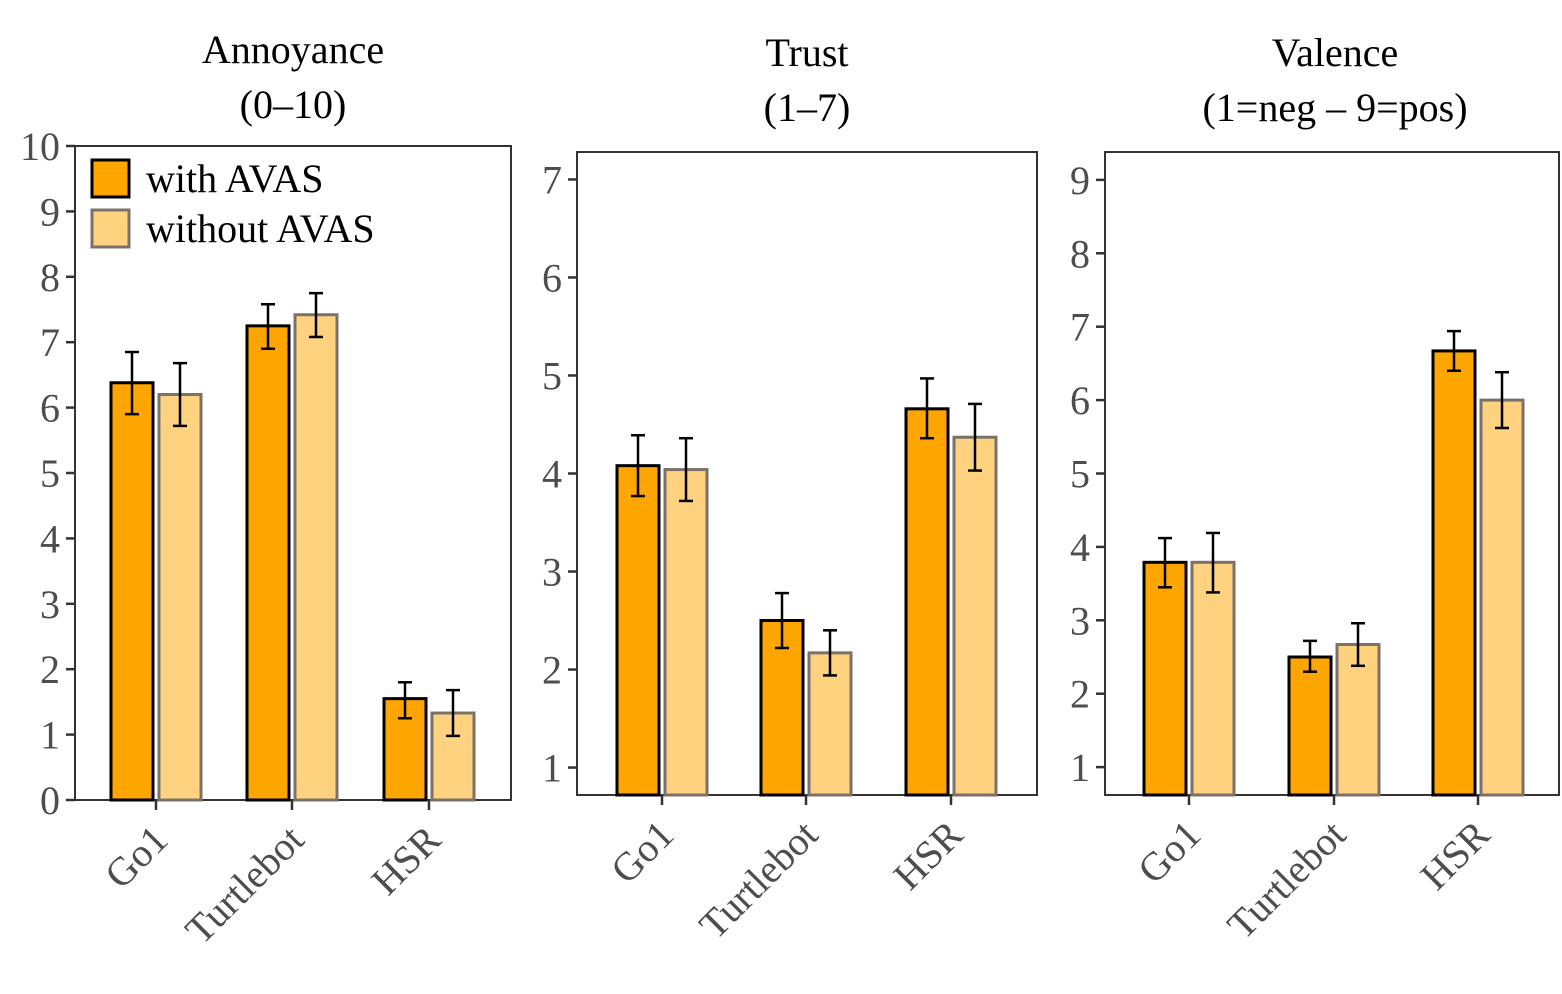  Describe the element at coordinates (110, 228) in the screenshot. I see `legend-swatch-without-avas` at that location.